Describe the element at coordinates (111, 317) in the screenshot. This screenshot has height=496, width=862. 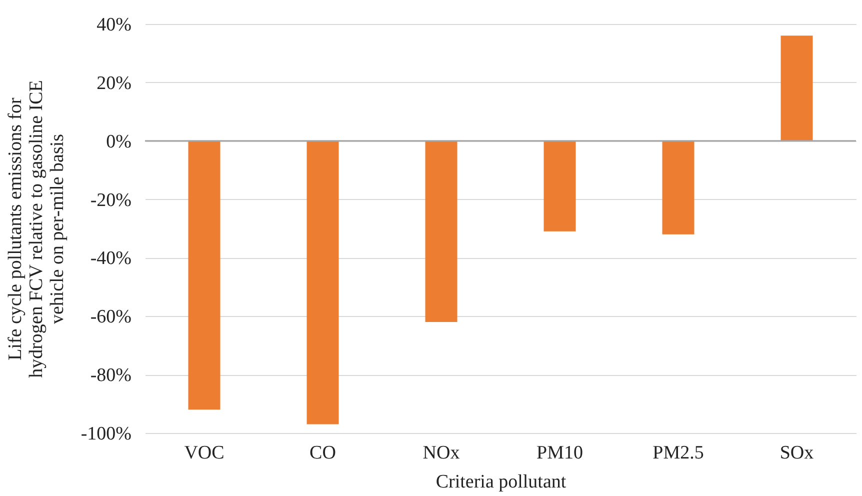
I see `y-tick-label: -60%` at that location.